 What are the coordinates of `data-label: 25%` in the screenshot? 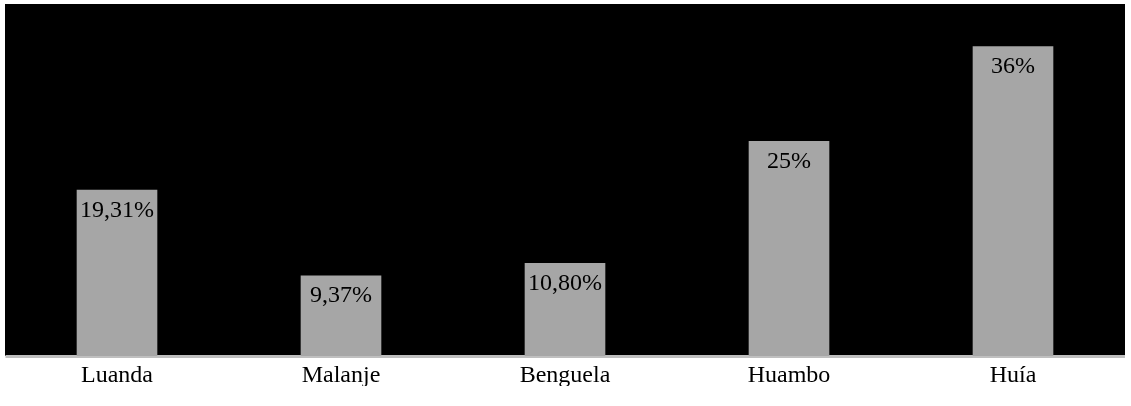 It's located at (789, 159).